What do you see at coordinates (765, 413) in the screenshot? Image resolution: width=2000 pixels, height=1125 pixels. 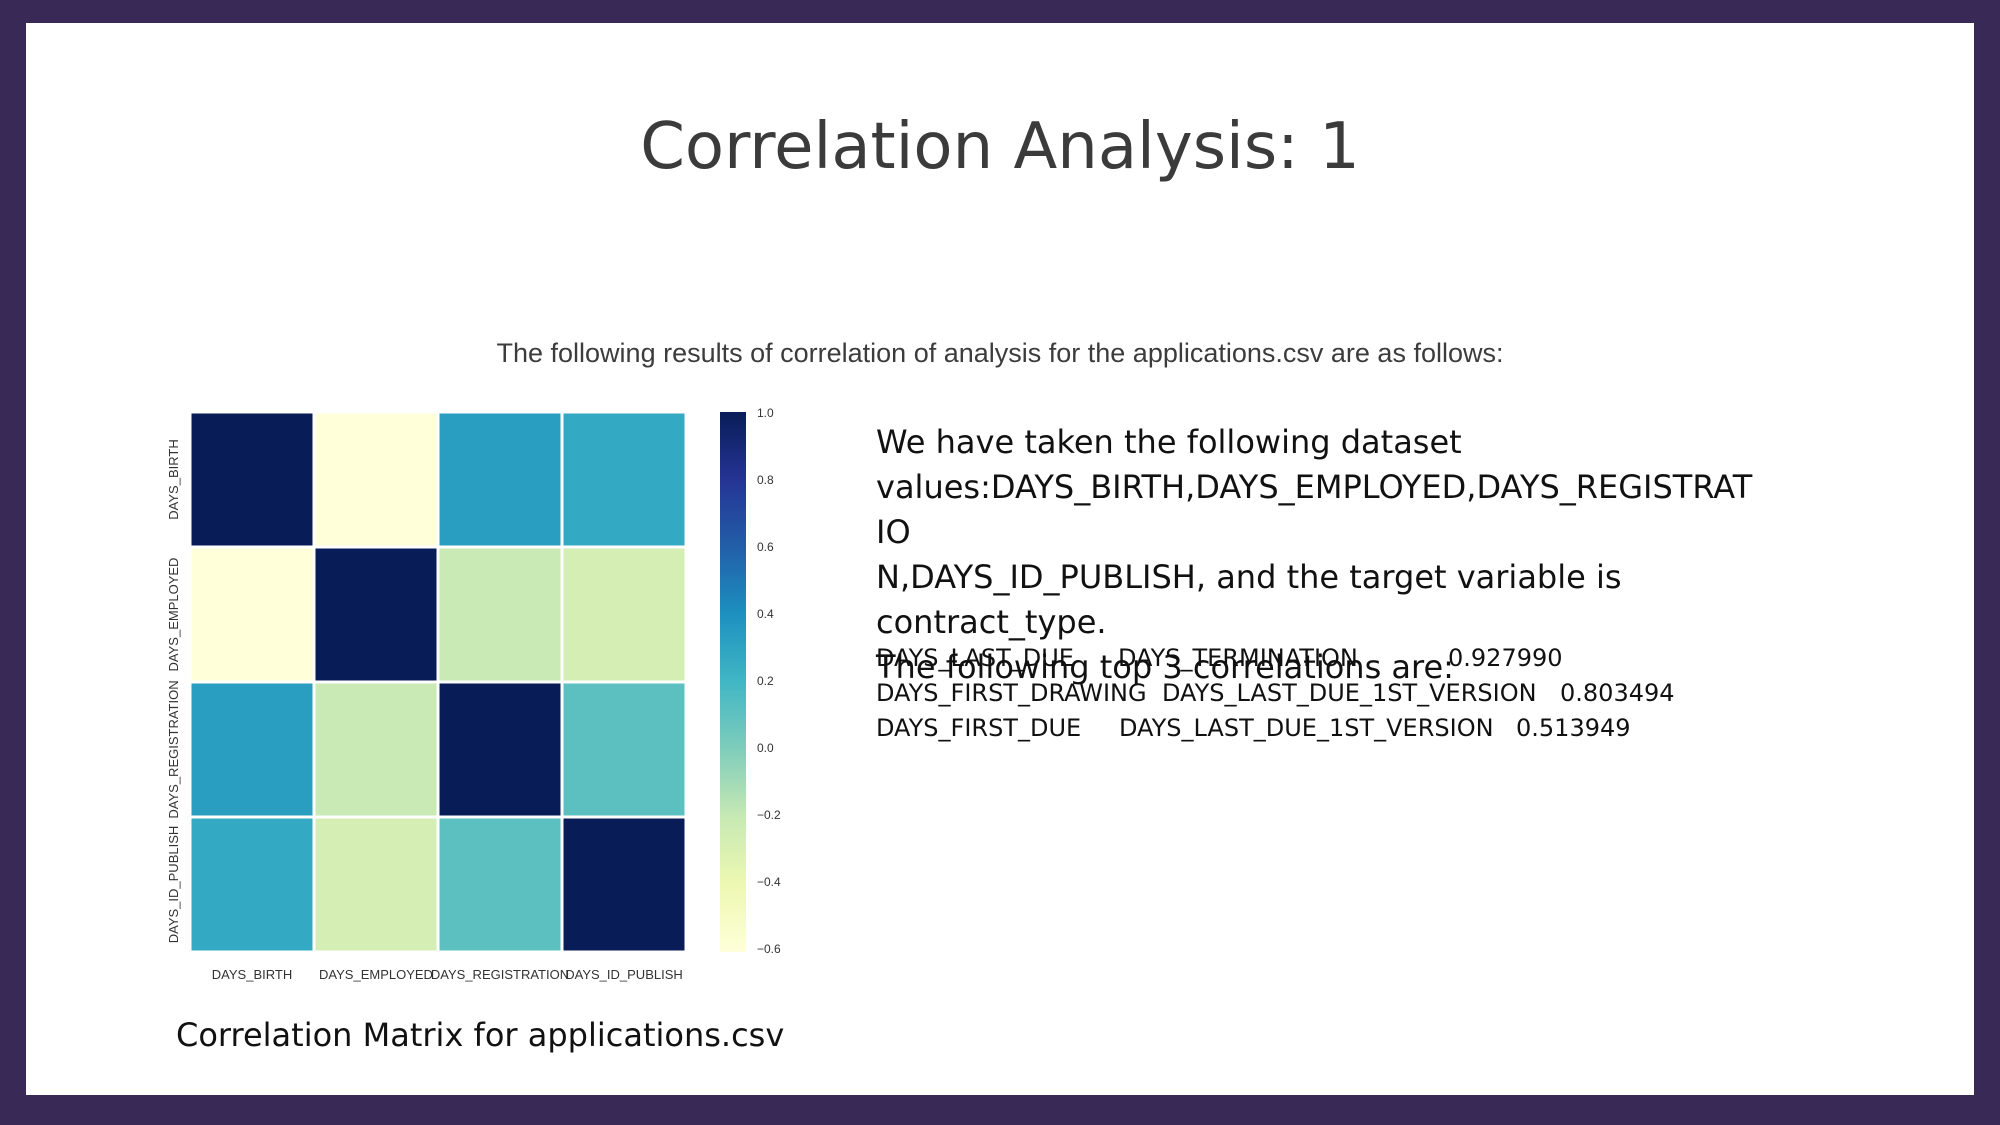 I see `colorbar-tick-label: 1.0` at bounding box center [765, 413].